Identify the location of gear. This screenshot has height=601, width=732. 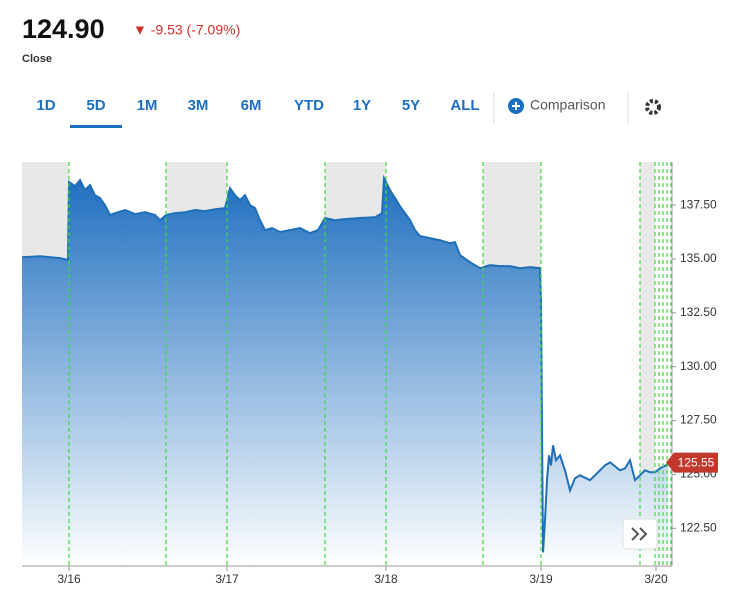
(653, 107).